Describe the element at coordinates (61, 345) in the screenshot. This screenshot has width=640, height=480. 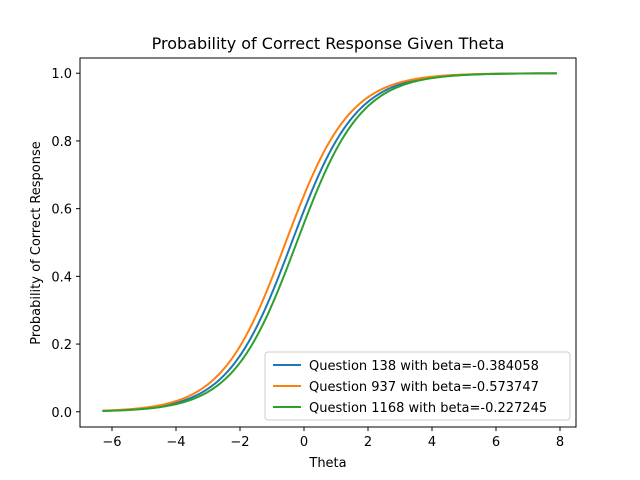
I see `y-tick-label: 0.2` at that location.